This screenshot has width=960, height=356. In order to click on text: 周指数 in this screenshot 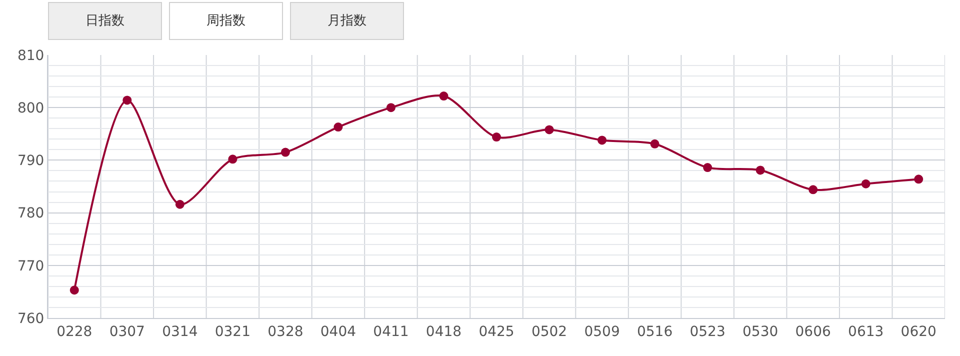, I will do `click(226, 21)`.